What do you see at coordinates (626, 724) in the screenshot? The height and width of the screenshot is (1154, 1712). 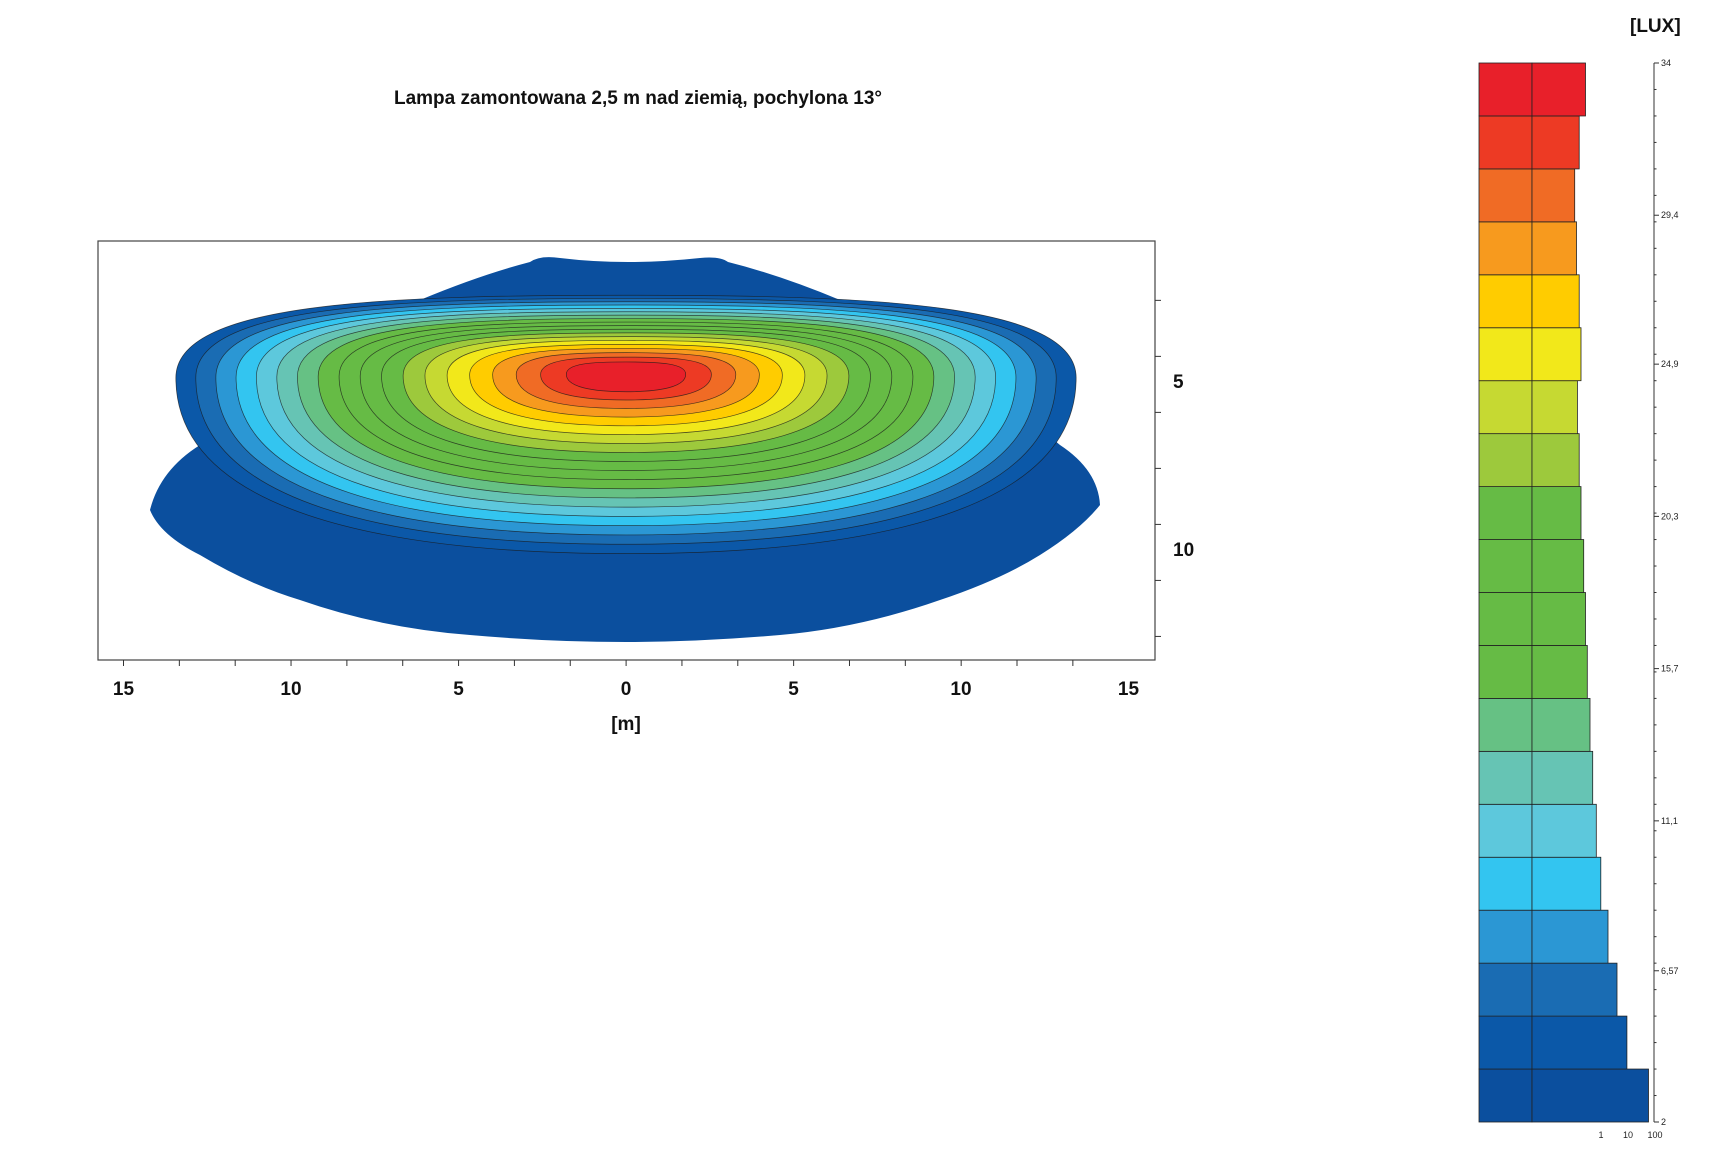 I see `x-axis-label: [m]` at bounding box center [626, 724].